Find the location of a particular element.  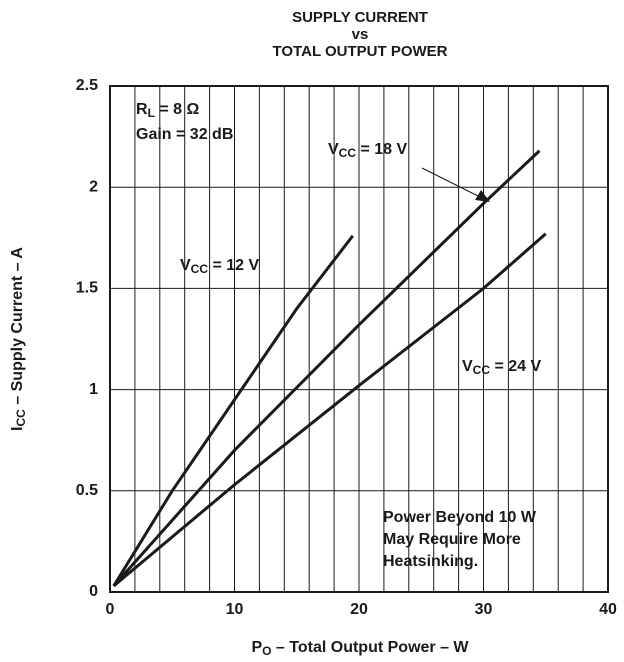

series-label-rest: = 18 V is located at coordinates (381, 149).